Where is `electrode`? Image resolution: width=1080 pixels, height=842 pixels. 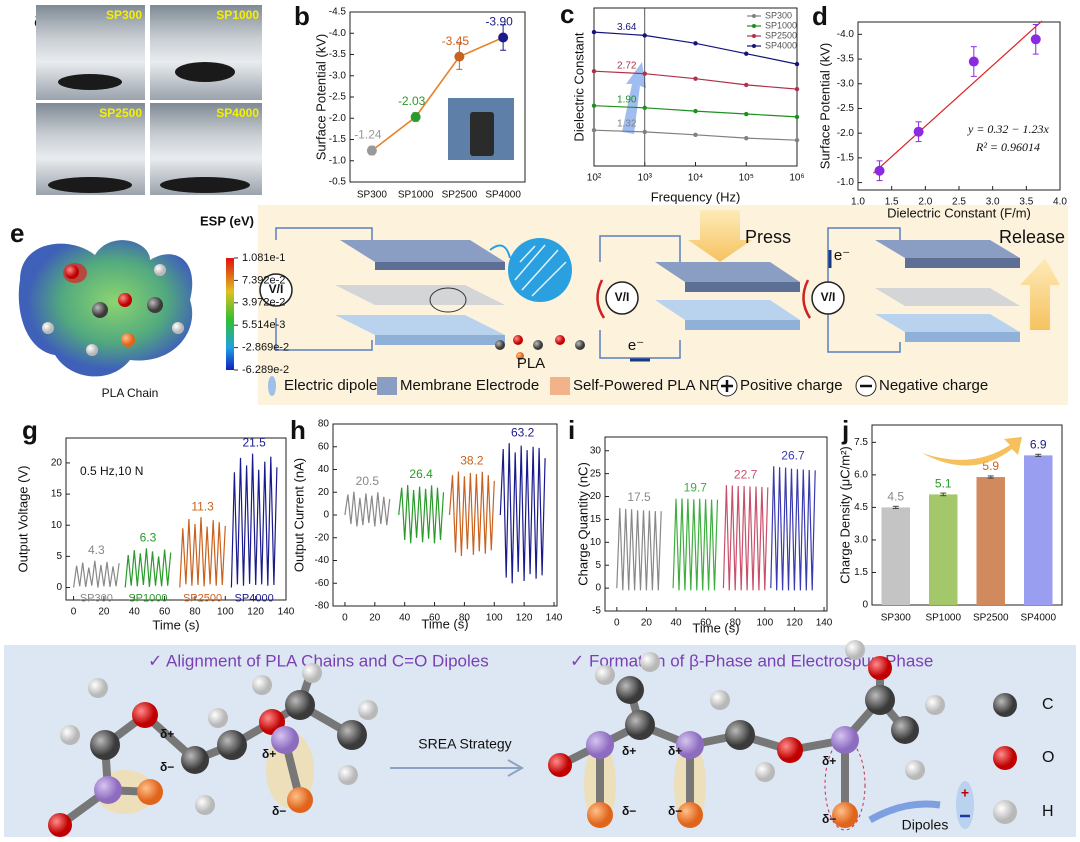 electrode is located at coordinates (742, 325).